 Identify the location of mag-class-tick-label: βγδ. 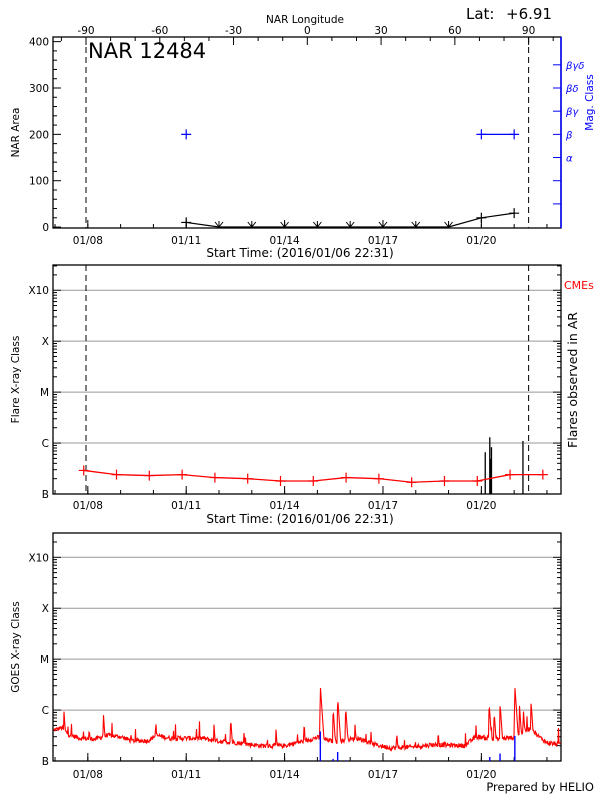
(574, 66).